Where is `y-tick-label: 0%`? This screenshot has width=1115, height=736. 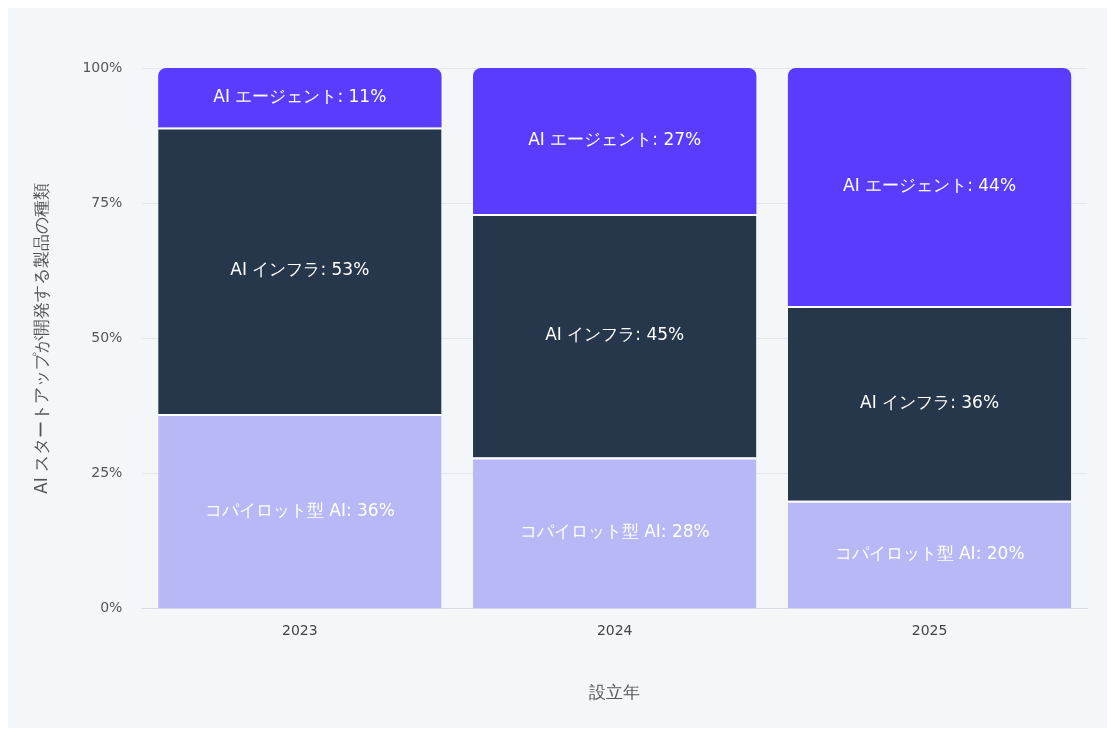 y-tick-label: 0% is located at coordinates (111, 607).